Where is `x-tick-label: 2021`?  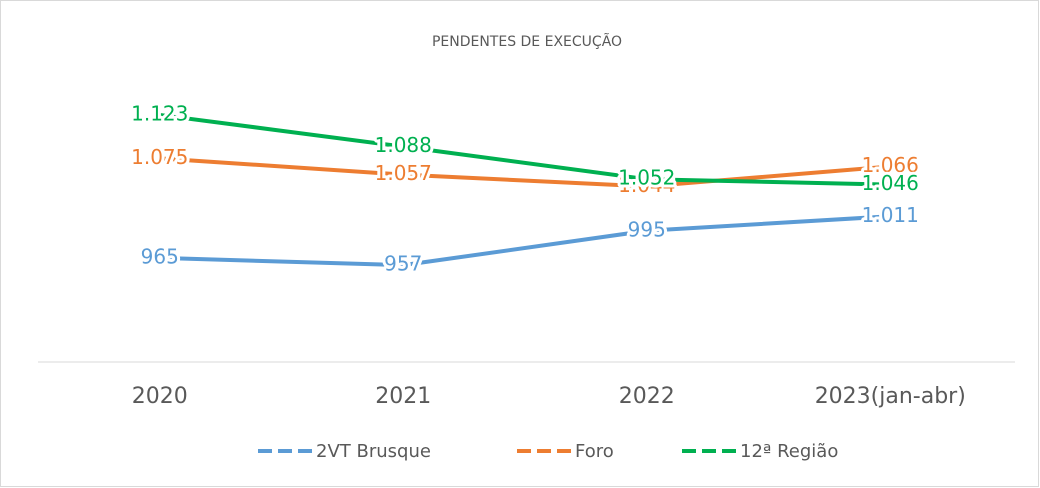
x-tick-label: 2021 is located at coordinates (403, 396).